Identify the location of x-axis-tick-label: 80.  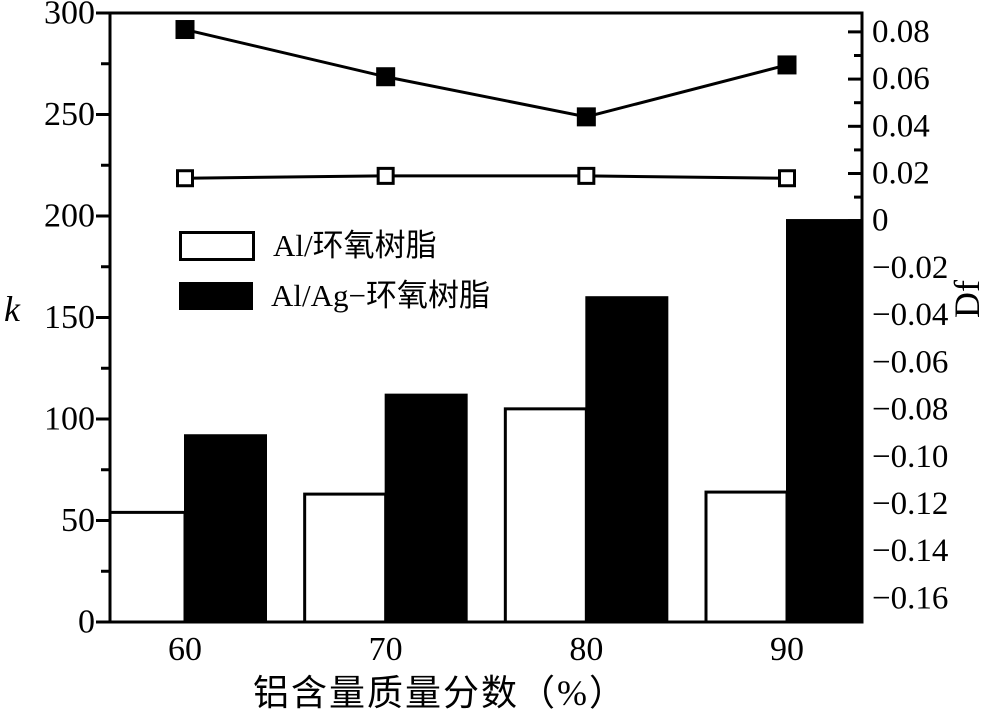
(586, 649).